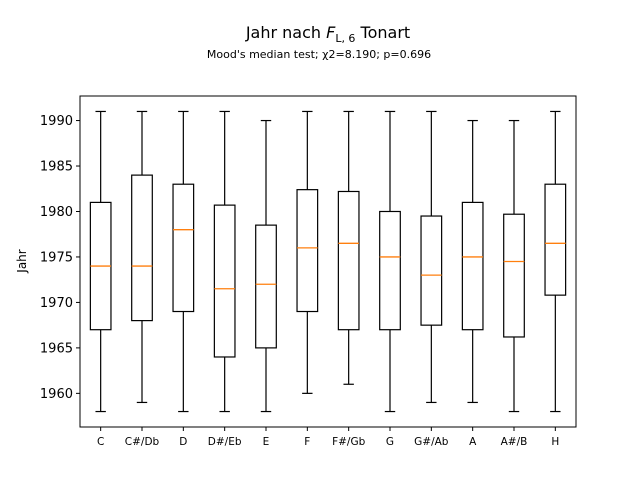 Image resolution: width=640 pixels, height=480 pixels. What do you see at coordinates (349, 442) in the screenshot?
I see `x-tick-label: F#/Gb` at bounding box center [349, 442].